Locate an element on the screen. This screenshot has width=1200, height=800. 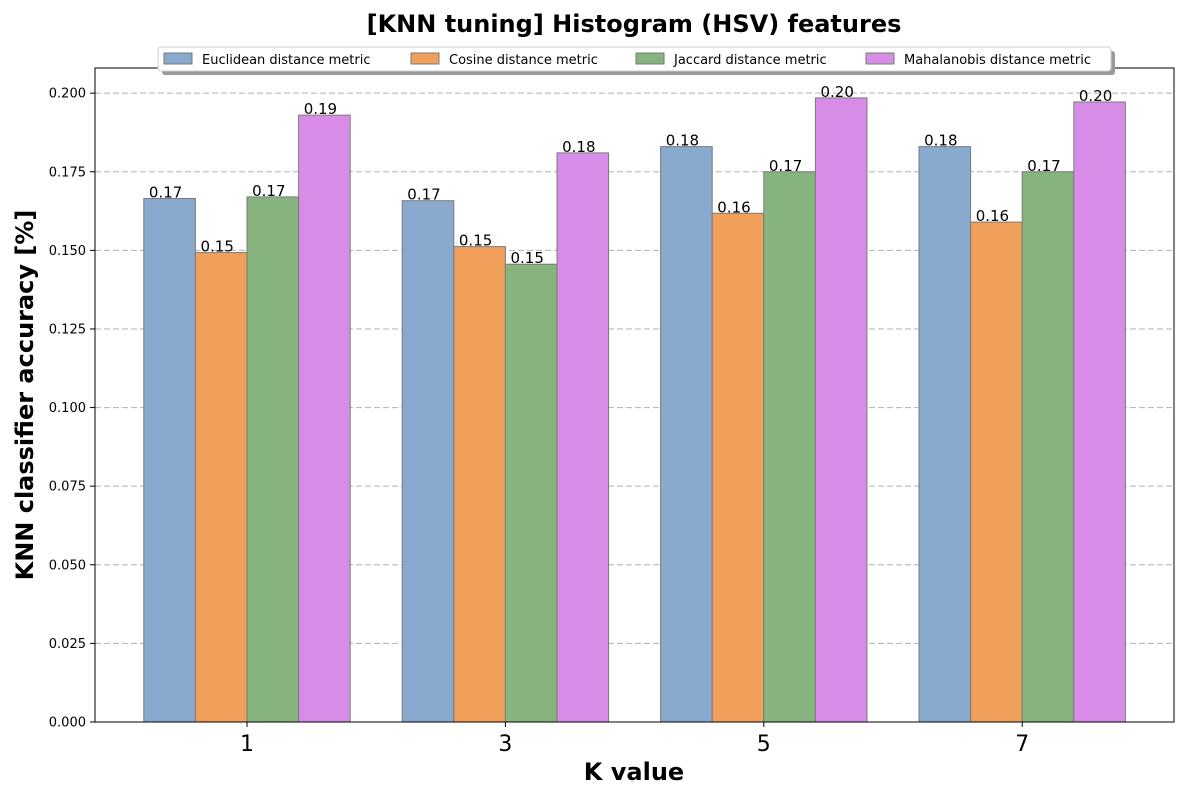
x-tick-label: 3 is located at coordinates (505, 744).